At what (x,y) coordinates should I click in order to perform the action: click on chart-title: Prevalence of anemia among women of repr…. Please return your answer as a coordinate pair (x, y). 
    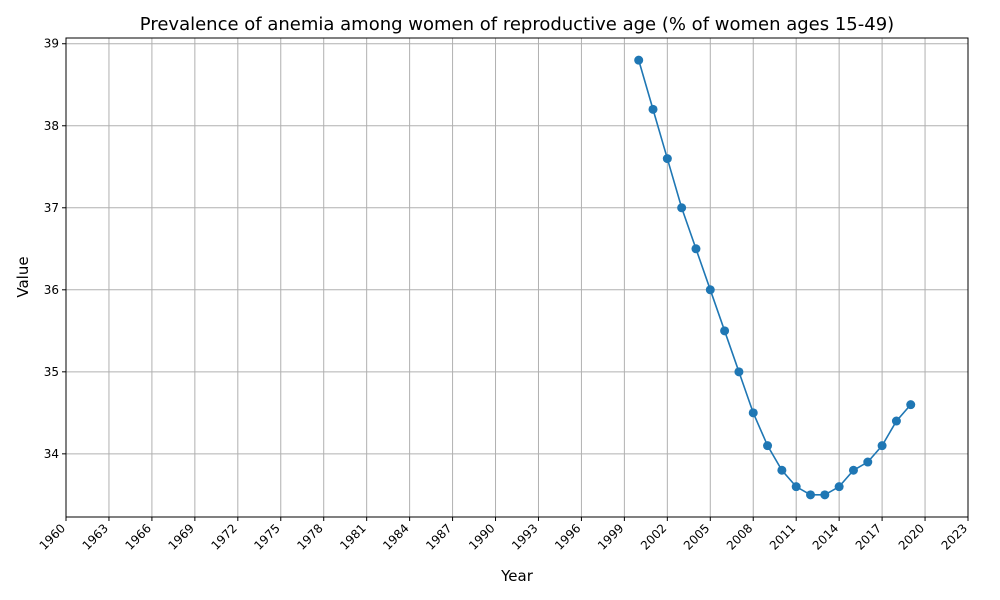
    Looking at the image, I should click on (517, 24).